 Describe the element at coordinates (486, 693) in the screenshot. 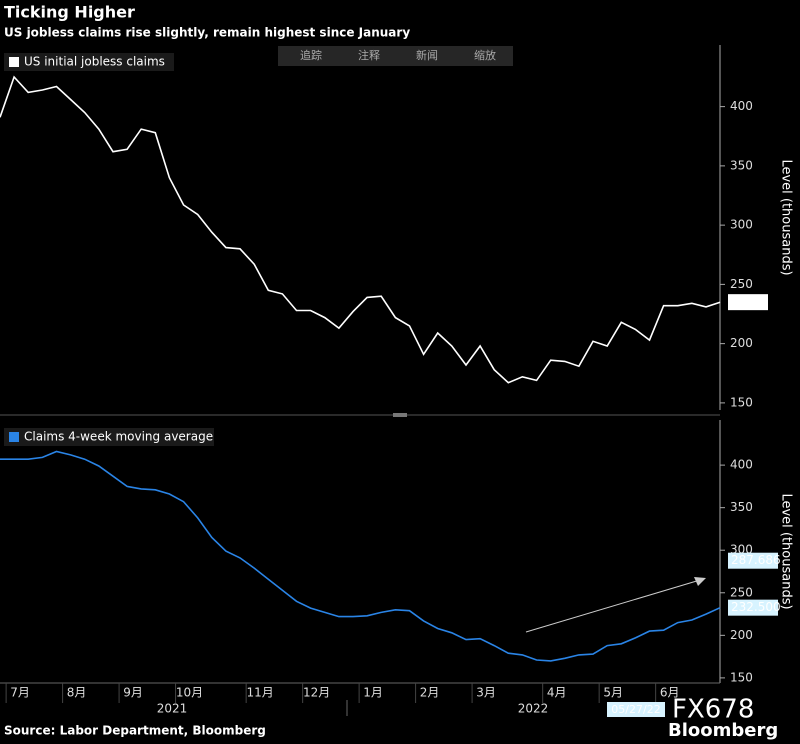

I see `x-tick-label: 3月` at that location.